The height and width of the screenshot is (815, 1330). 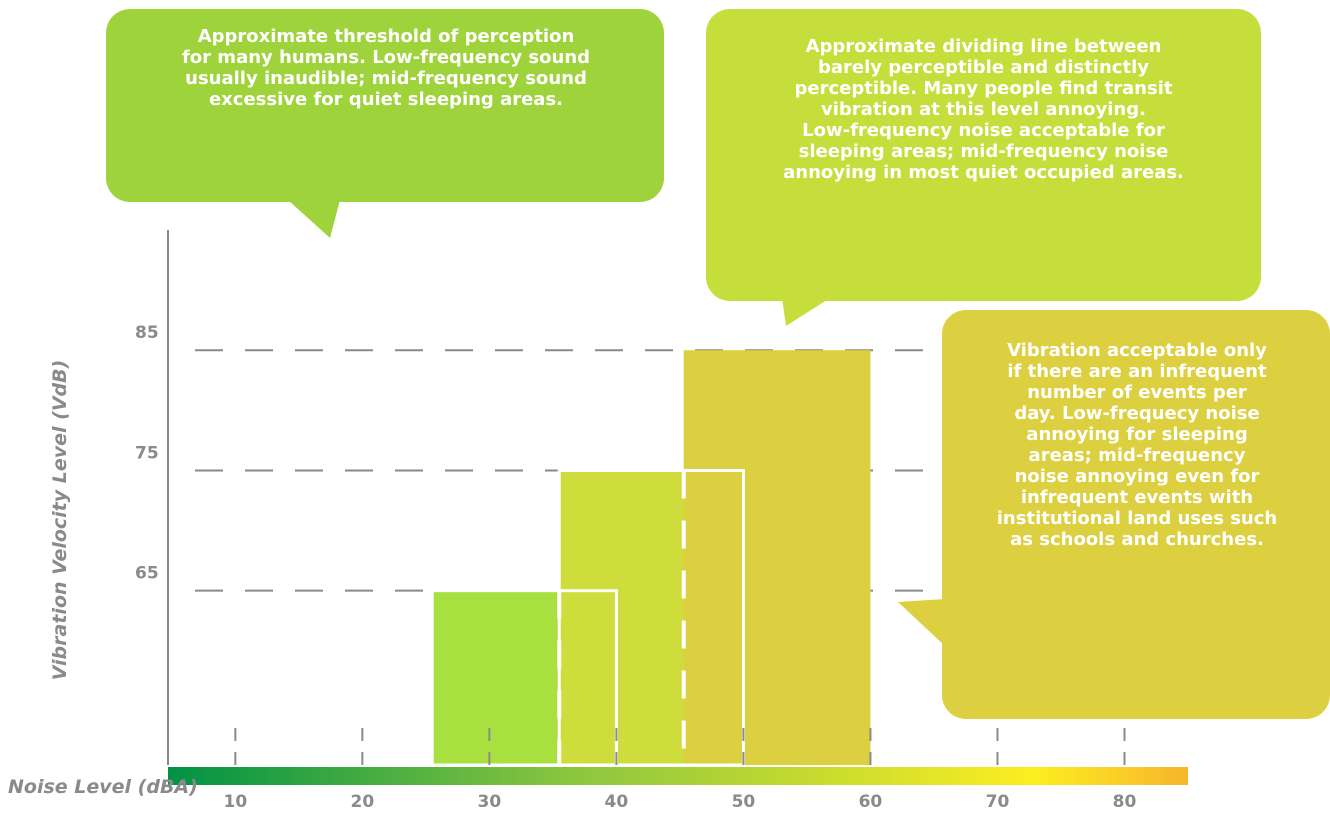 What do you see at coordinates (871, 802) in the screenshot?
I see `x-tick-label-60: 60` at bounding box center [871, 802].